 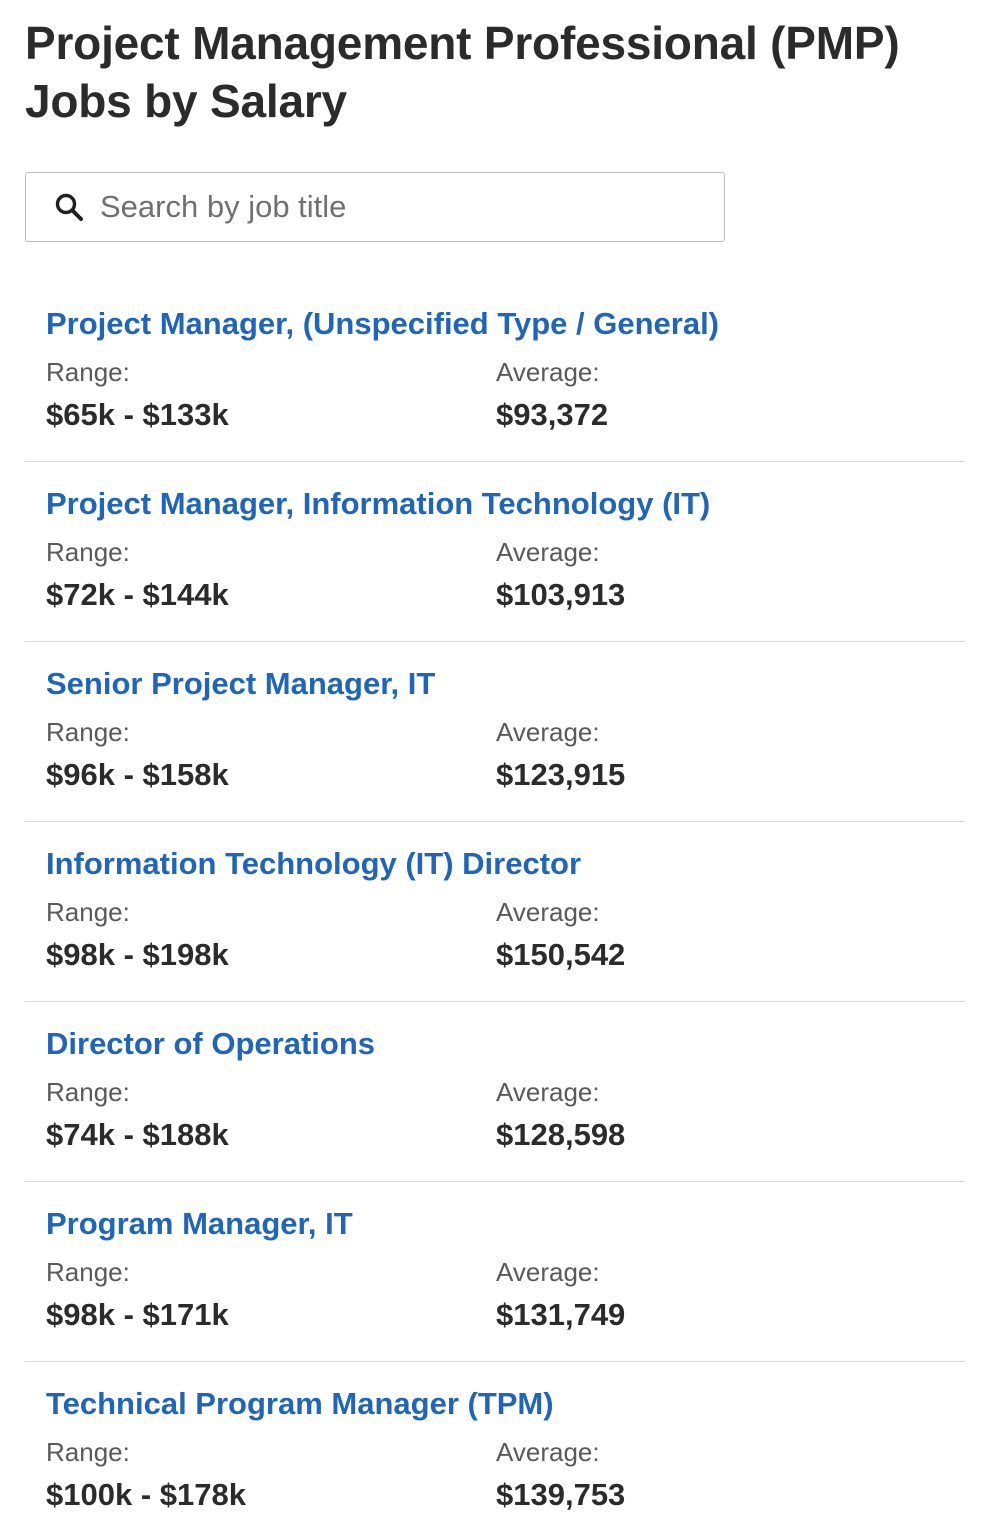 I want to click on average-value: $139,753, so click(x=561, y=1494).